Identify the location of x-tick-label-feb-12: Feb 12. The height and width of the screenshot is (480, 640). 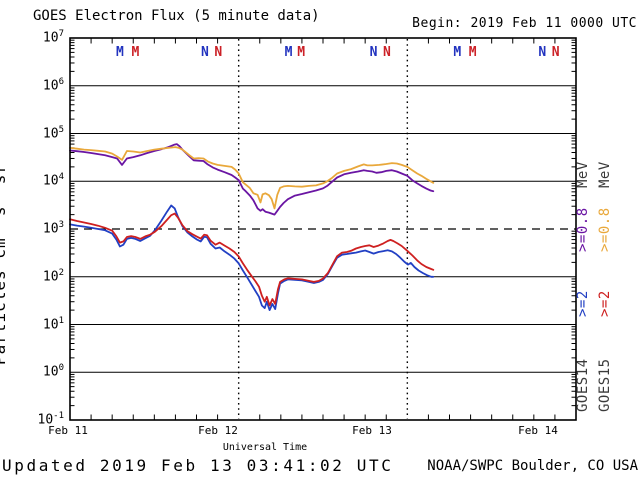
(218, 430).